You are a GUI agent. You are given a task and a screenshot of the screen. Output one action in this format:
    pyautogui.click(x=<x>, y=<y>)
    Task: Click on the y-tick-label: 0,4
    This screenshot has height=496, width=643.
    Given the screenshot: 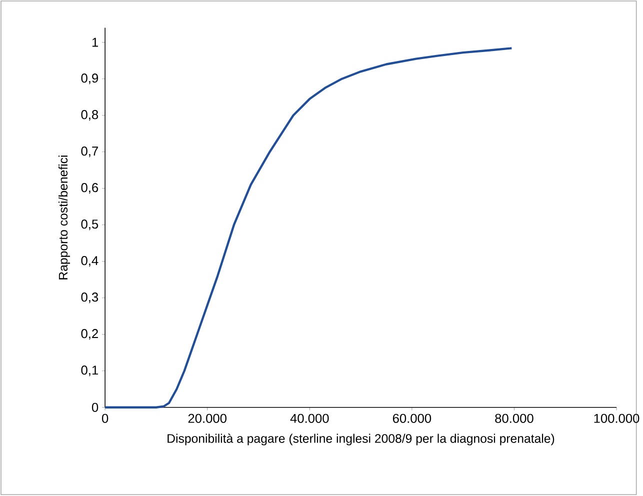 What is the action you would take?
    pyautogui.click(x=89, y=261)
    